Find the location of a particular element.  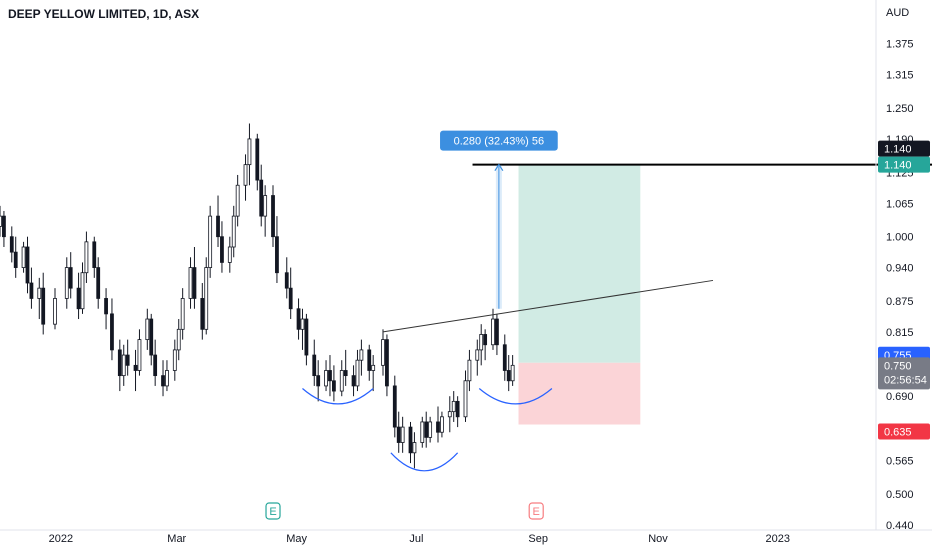

measure-label-box is located at coordinates (499, 140).